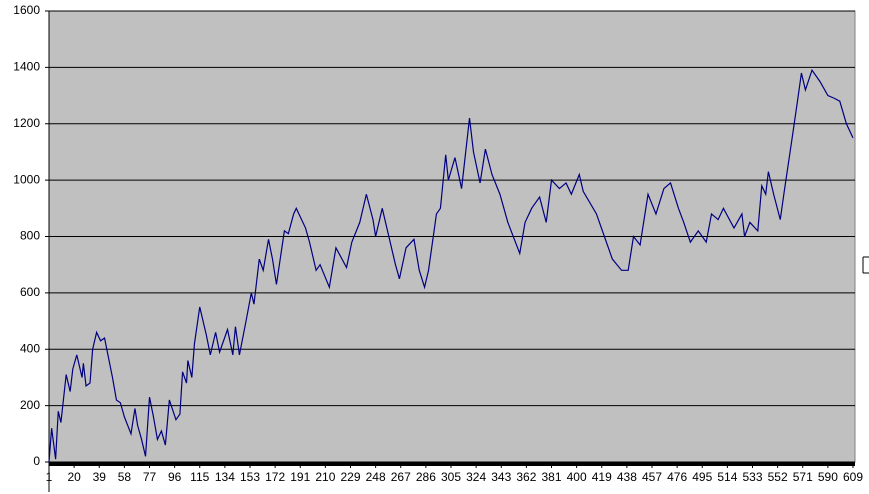 The width and height of the screenshot is (869, 494). Describe the element at coordinates (501, 477) in the screenshot. I see `x-tick-label: 343` at that location.